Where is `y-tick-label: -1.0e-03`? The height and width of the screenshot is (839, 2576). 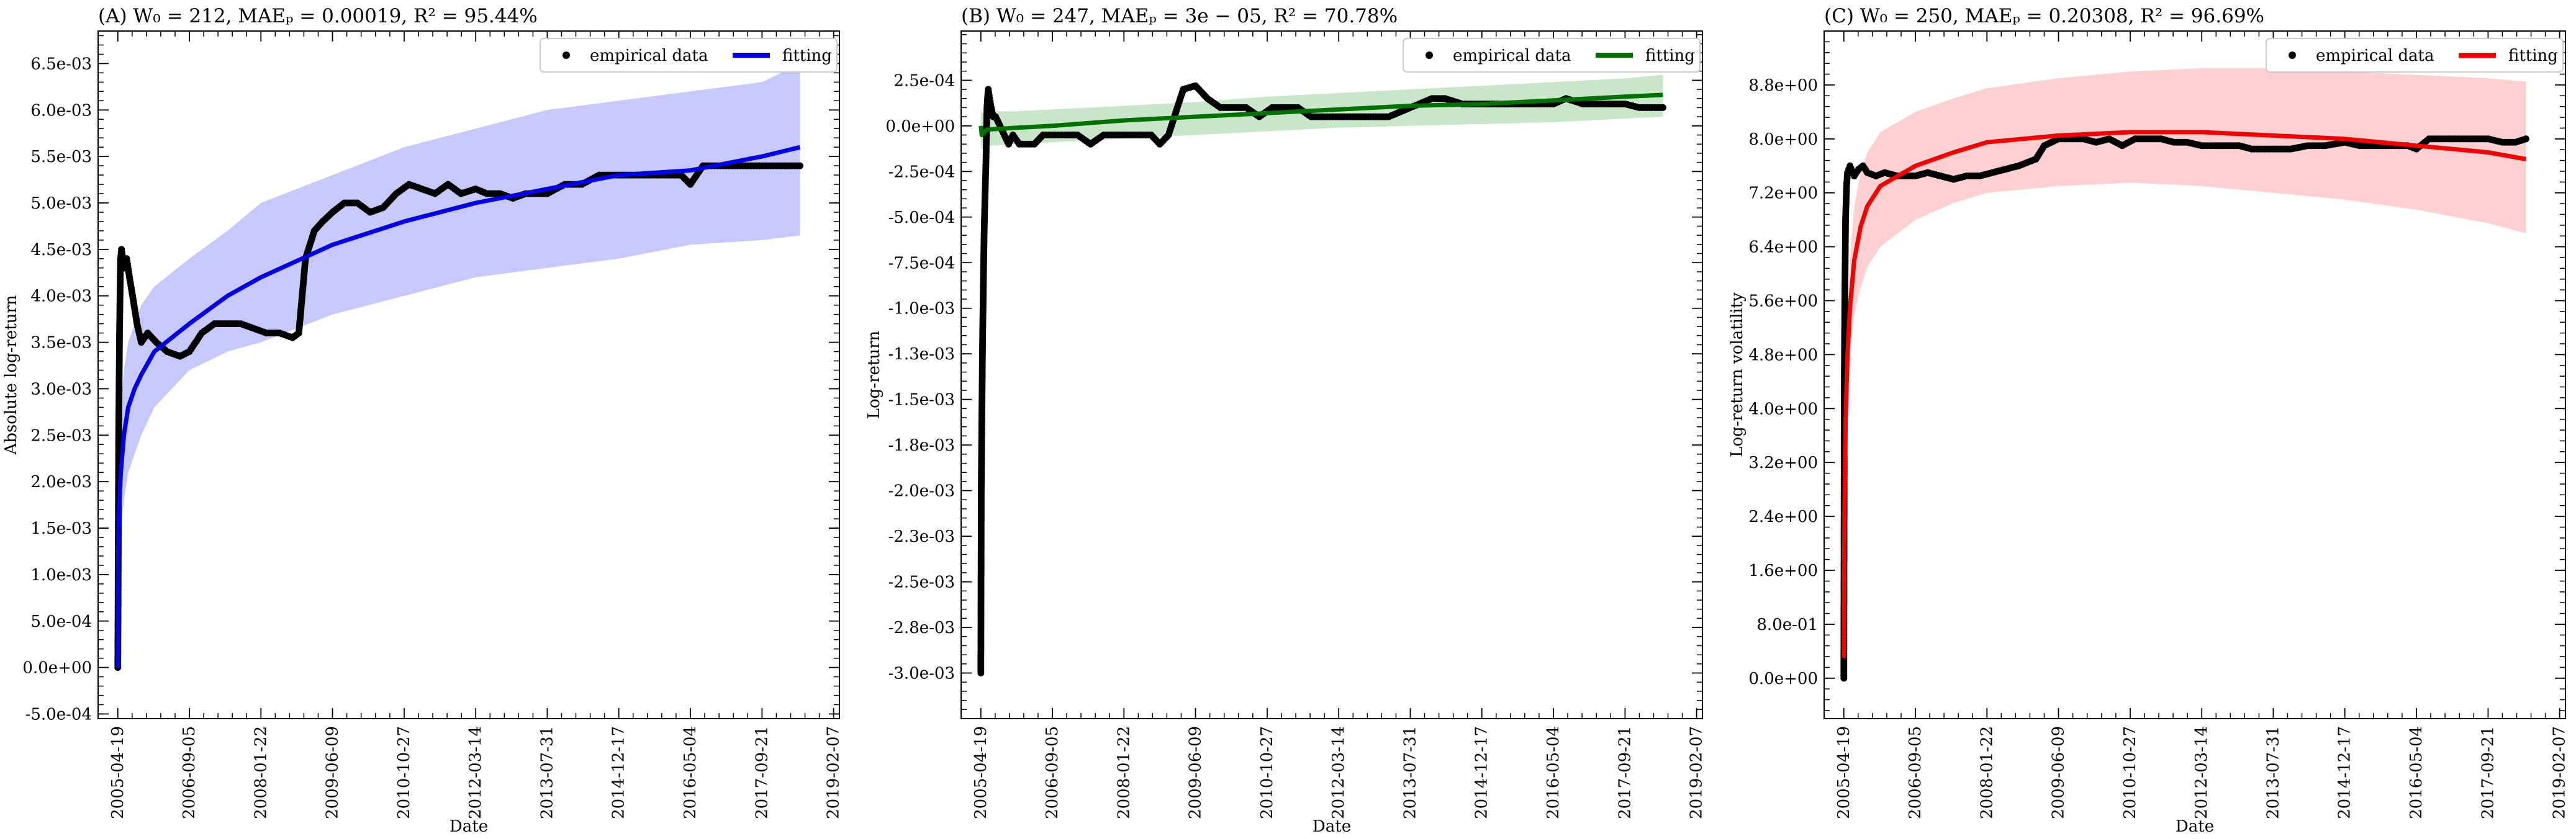
y-tick-label: -1.0e-03 is located at coordinates (921, 309).